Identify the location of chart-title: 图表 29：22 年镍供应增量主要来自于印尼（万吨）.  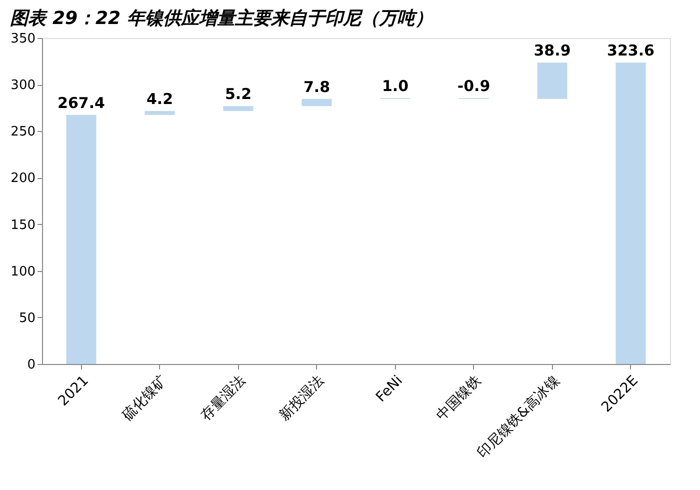
(221, 18).